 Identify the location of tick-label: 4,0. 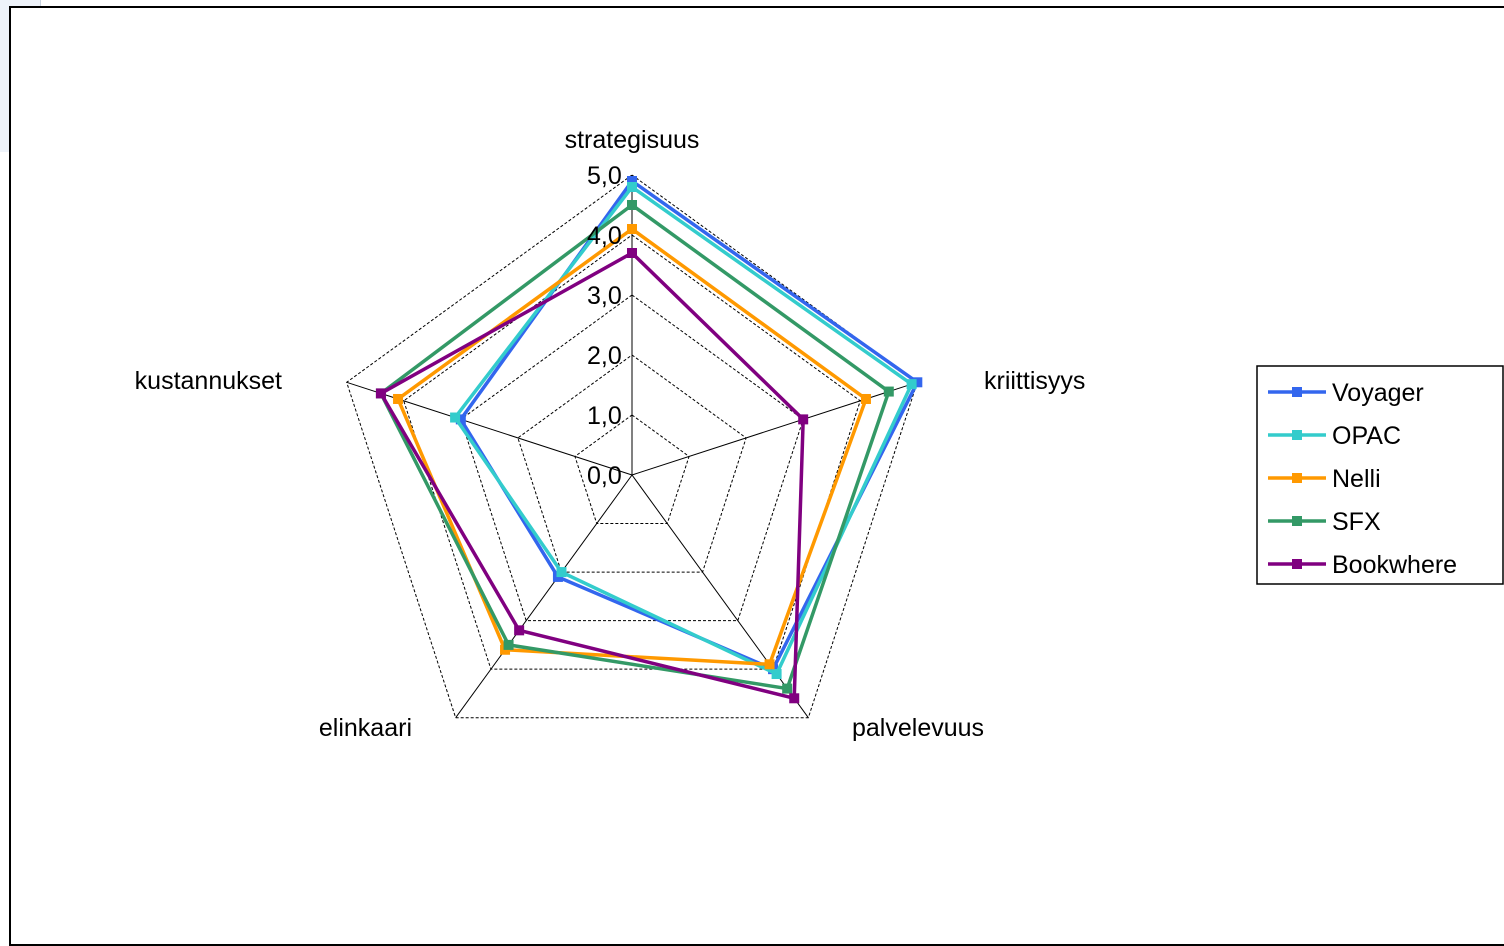
(604, 236).